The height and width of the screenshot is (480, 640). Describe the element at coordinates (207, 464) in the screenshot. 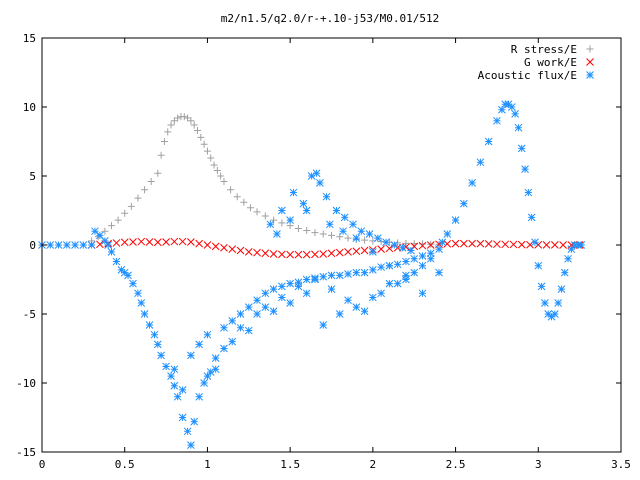

I see `x-tick-label: 1` at that location.